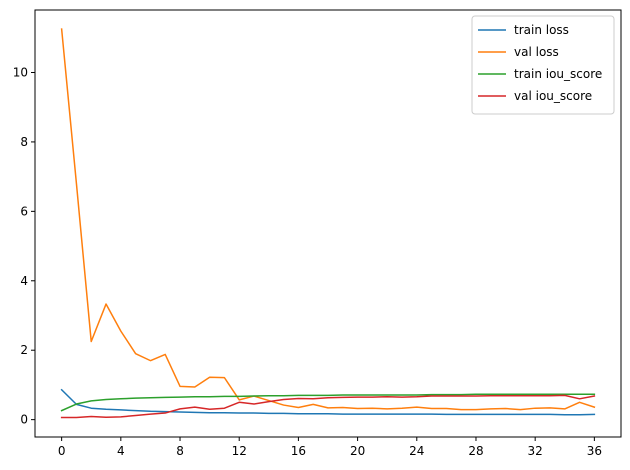 This screenshot has width=630, height=470. What do you see at coordinates (20, 72) in the screenshot?
I see `y-tick-label: 10` at bounding box center [20, 72].